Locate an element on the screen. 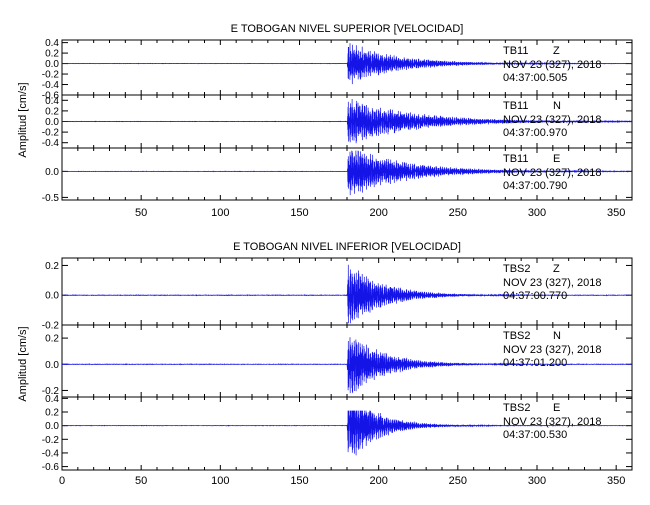  waveform-tbs2-z is located at coordinates (347, 294).